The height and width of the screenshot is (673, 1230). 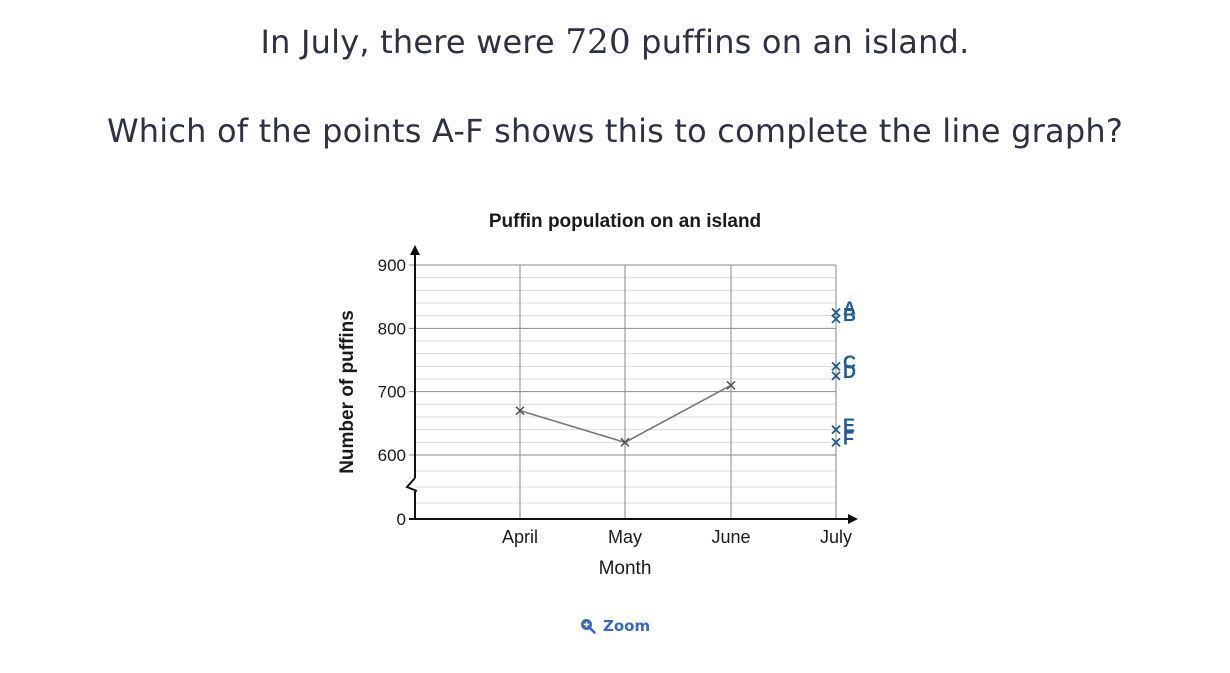 What do you see at coordinates (627, 626) in the screenshot?
I see `zoom-label: Zoom` at bounding box center [627, 626].